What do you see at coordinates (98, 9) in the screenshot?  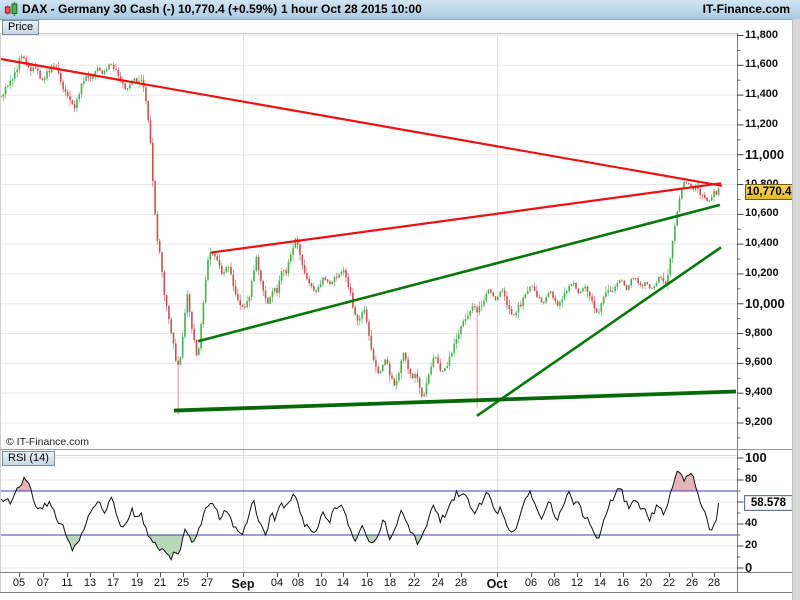 I see `instrument-title: DAX - Germany 30 Cash (-)` at bounding box center [98, 9].